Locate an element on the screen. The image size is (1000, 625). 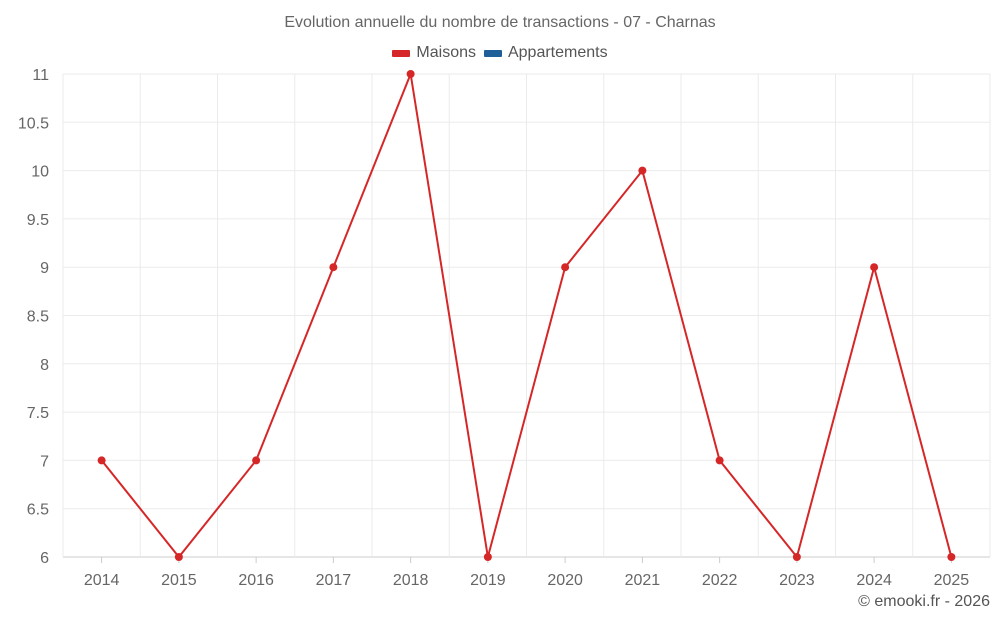
x-tick-label: 2024 is located at coordinates (874, 580).